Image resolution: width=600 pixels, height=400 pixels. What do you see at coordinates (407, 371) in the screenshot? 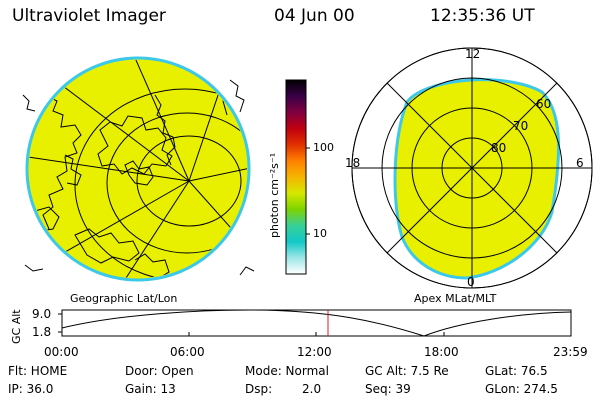
I see `status-gc-alt: GC Alt: 7.5 Re` at bounding box center [407, 371].